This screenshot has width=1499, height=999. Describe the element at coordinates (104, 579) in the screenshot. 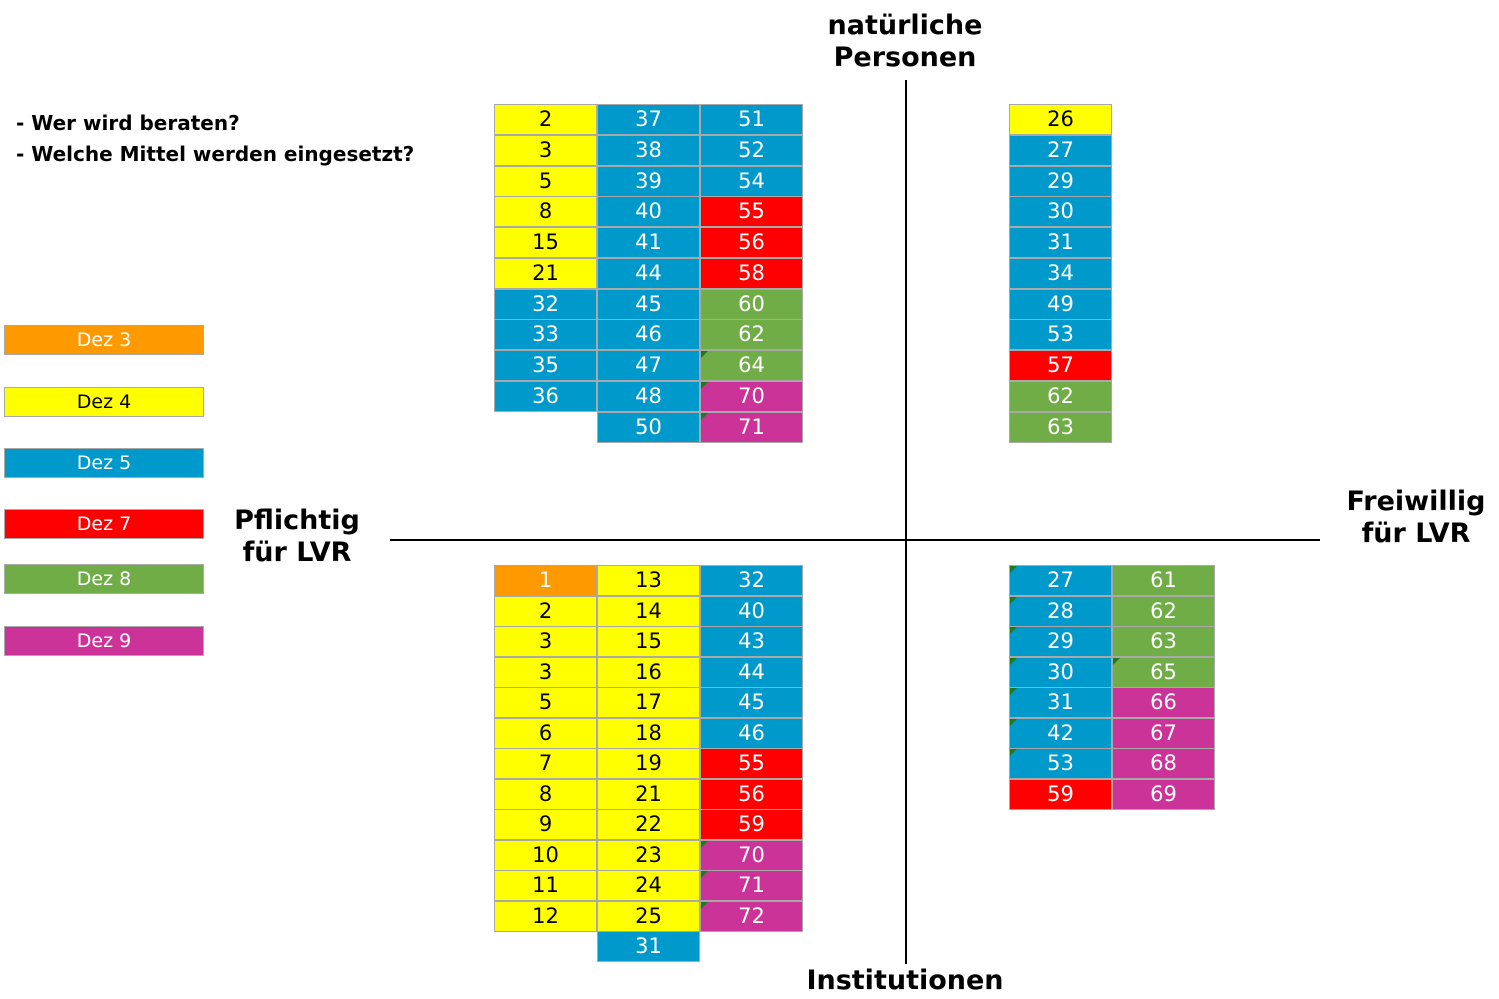

I see `legend-item-dez-8: Dez 8` at that location.